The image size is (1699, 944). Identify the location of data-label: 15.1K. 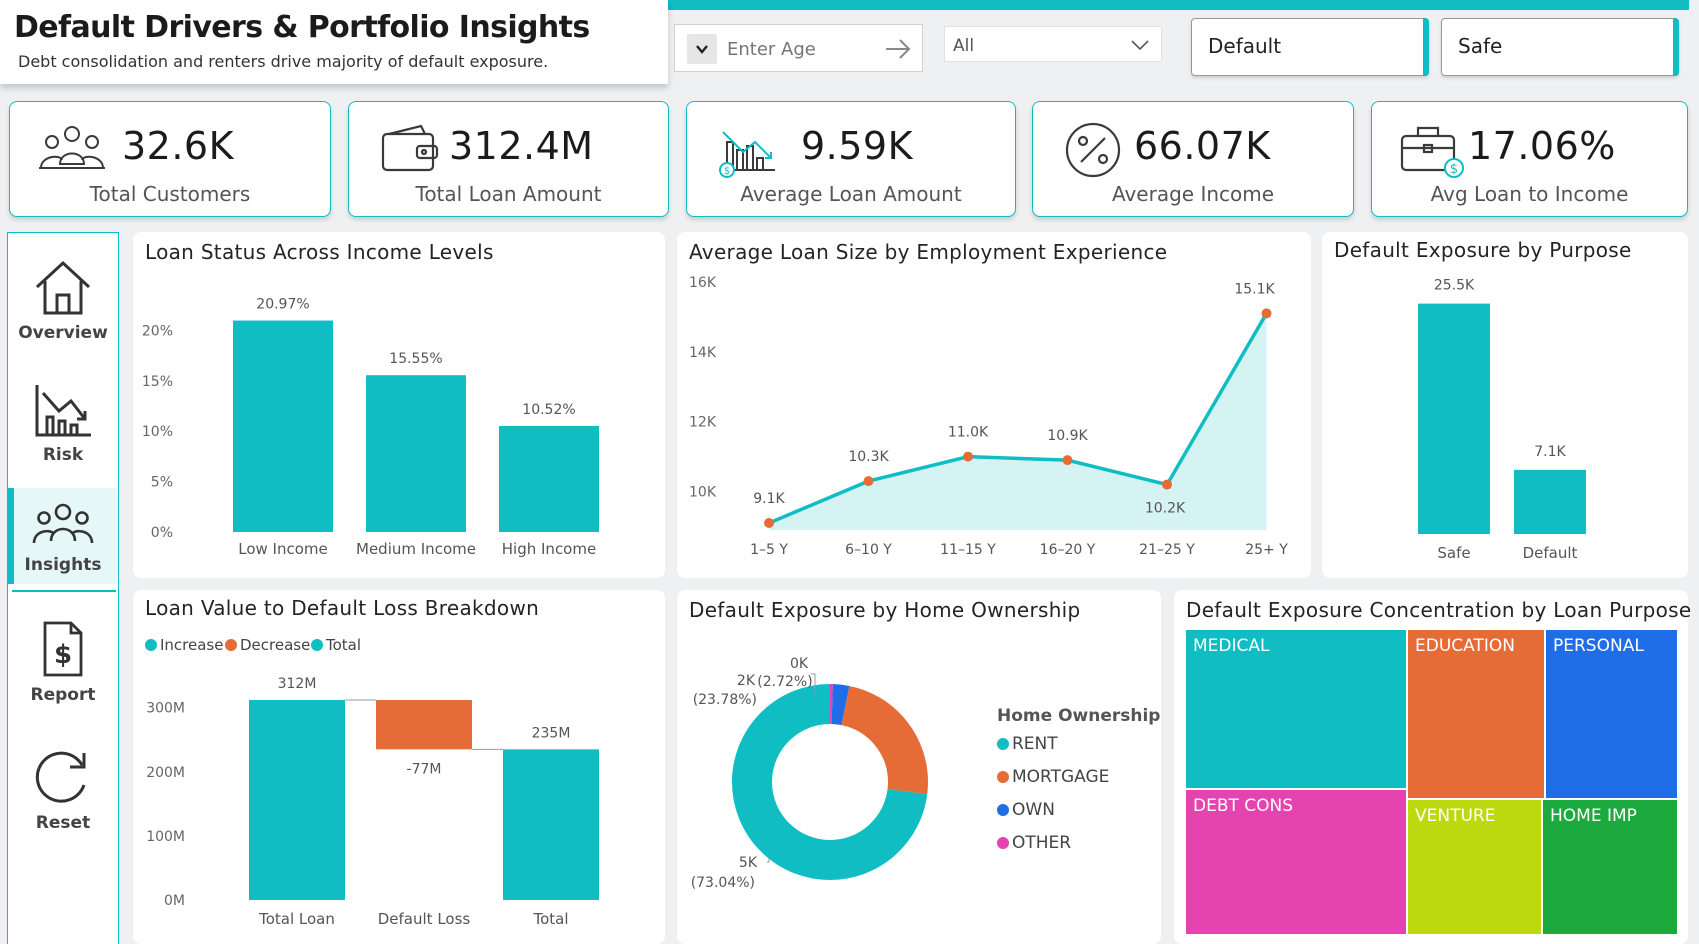
(1254, 289).